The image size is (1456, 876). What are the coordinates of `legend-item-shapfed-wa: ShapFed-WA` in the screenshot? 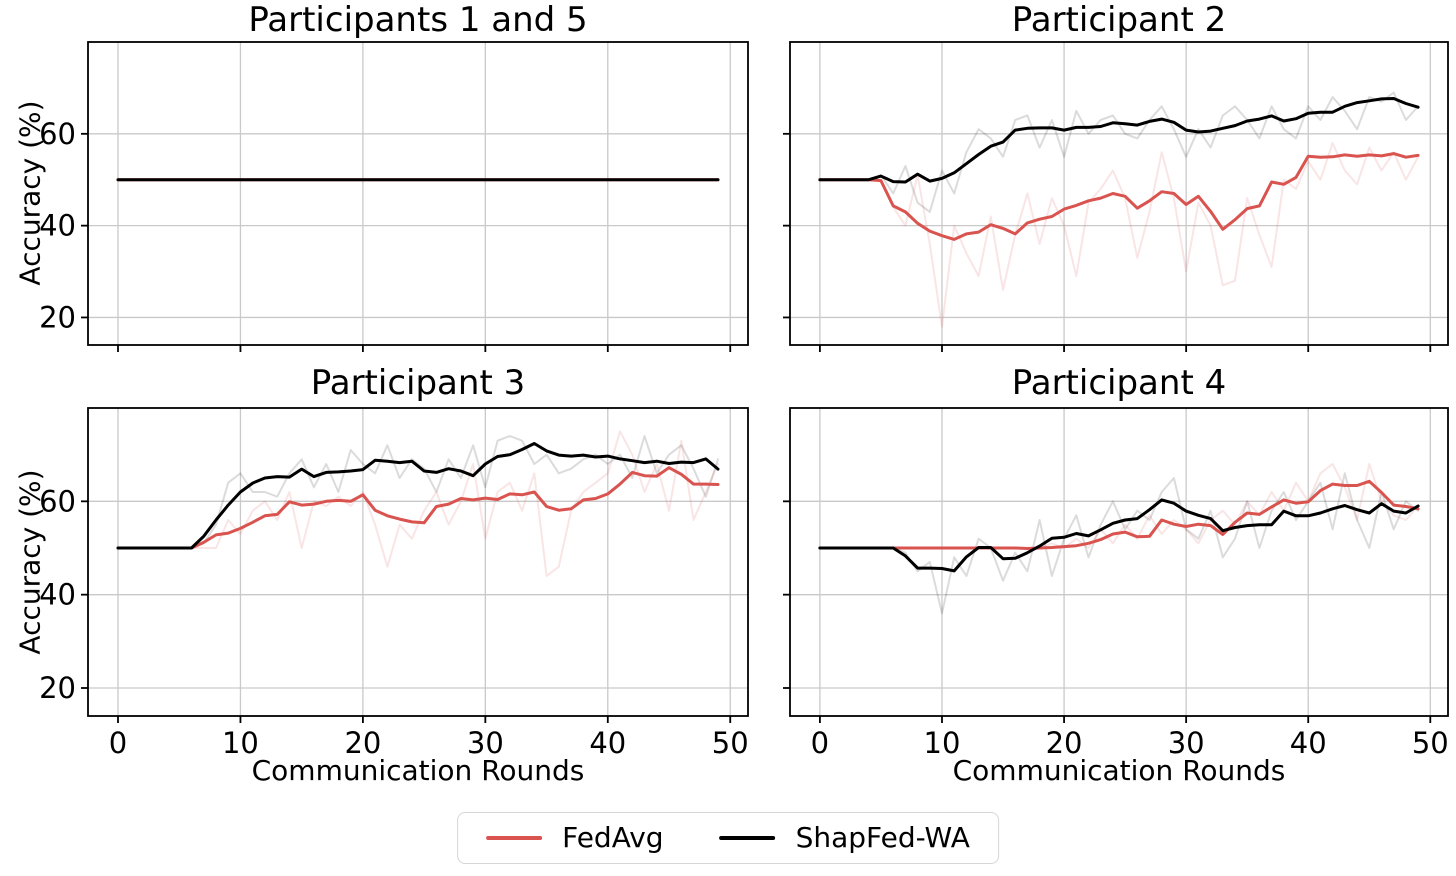 It's located at (844, 838).